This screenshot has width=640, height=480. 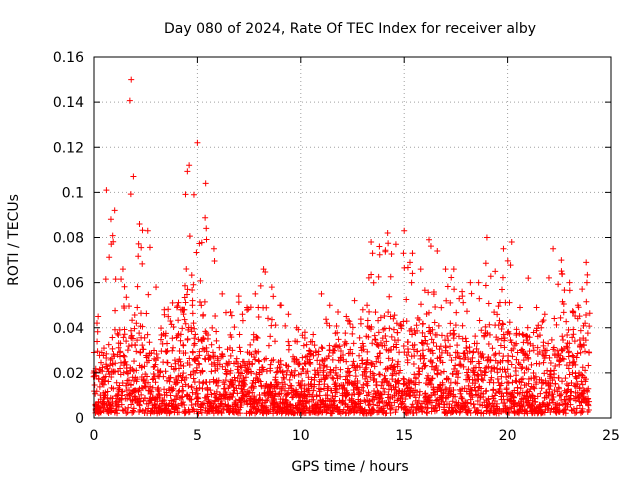 I want to click on y-tick-label: 0, so click(x=79, y=419).